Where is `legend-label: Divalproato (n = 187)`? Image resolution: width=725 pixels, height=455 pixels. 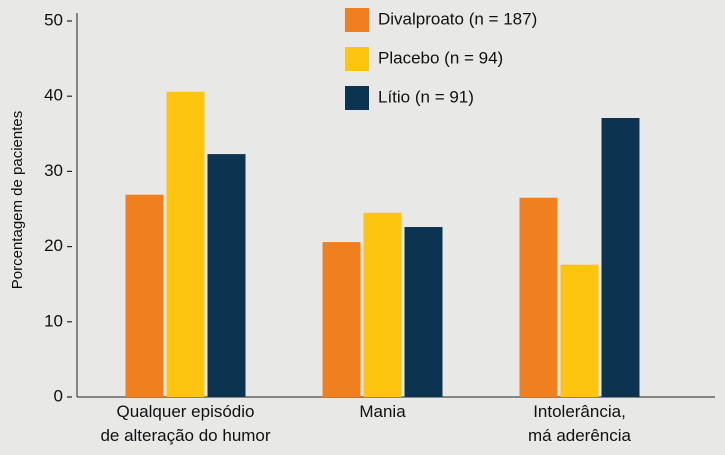
legend-label: Divalproato (n = 187) is located at coordinates (457, 18).